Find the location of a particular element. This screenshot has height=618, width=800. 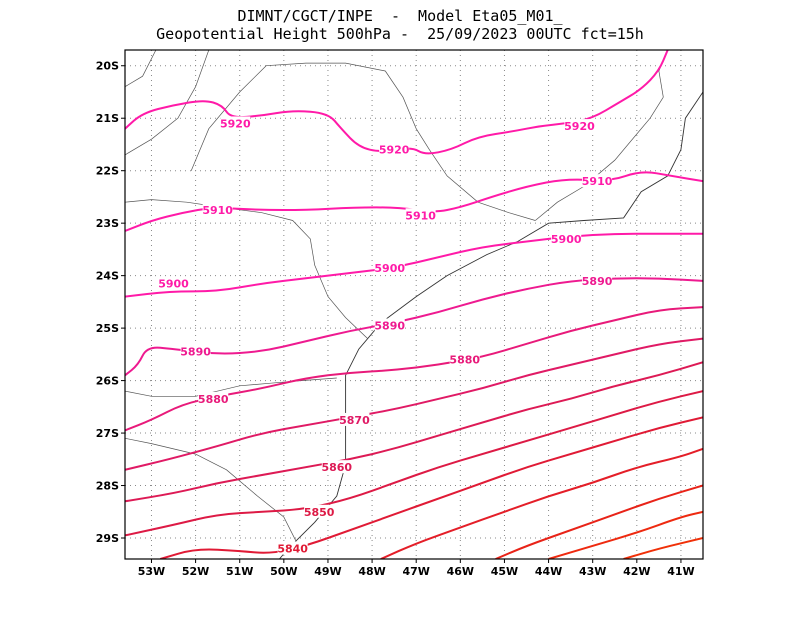

lat-tick-label: 24S is located at coordinates (107, 276).